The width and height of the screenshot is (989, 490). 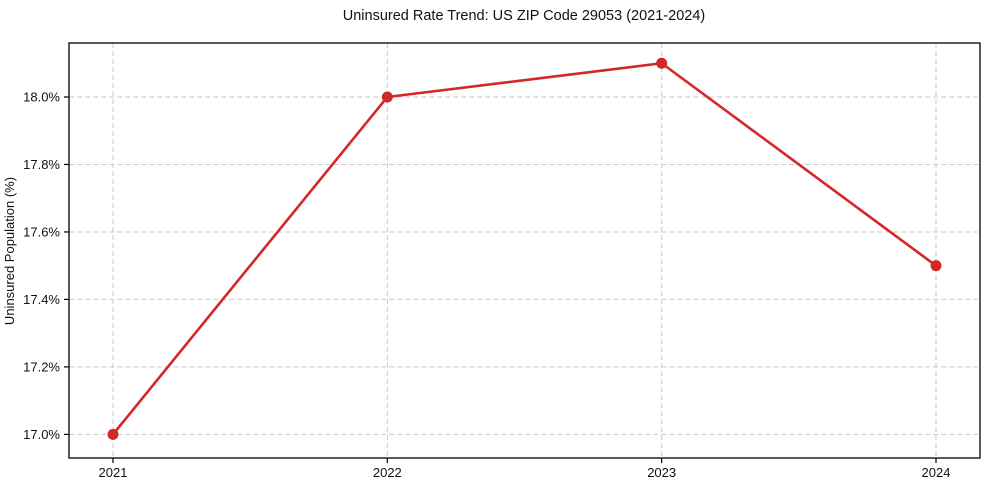 I want to click on data-point-2024, so click(x=936, y=266).